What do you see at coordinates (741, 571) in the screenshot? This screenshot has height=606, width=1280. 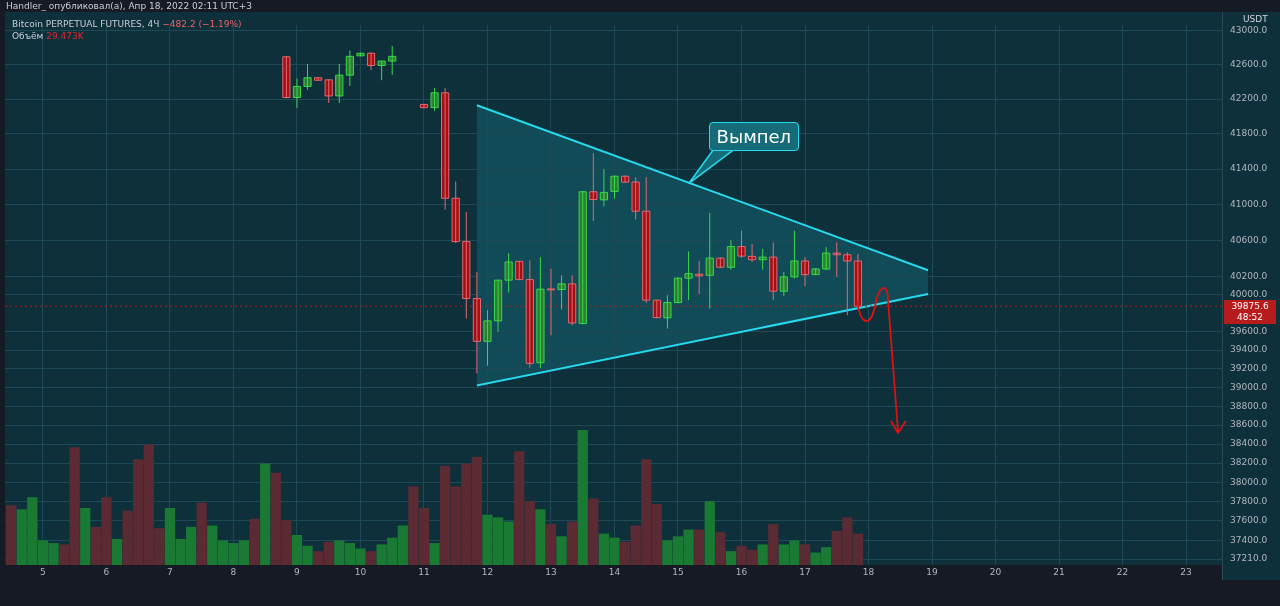 I see `x-tick-label: 16` at bounding box center [741, 571].